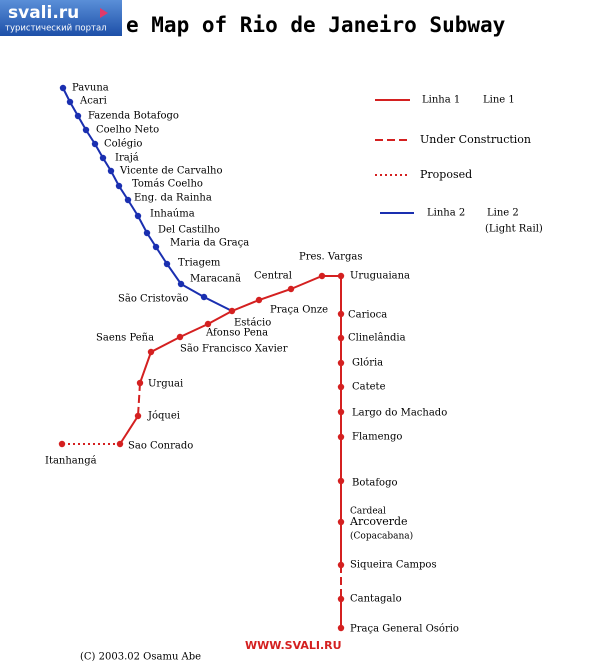 The height and width of the screenshot is (669, 594). What do you see at coordinates (377, 338) in the screenshot?
I see `station-label: Clinelândia` at bounding box center [377, 338].